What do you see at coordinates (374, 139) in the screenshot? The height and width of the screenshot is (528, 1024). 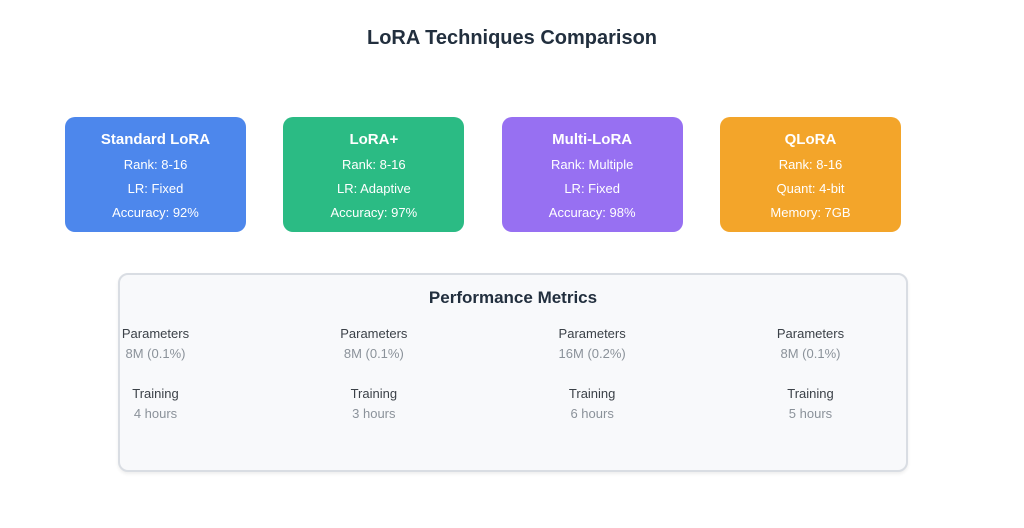 I see `card-title: LoRA+` at bounding box center [374, 139].